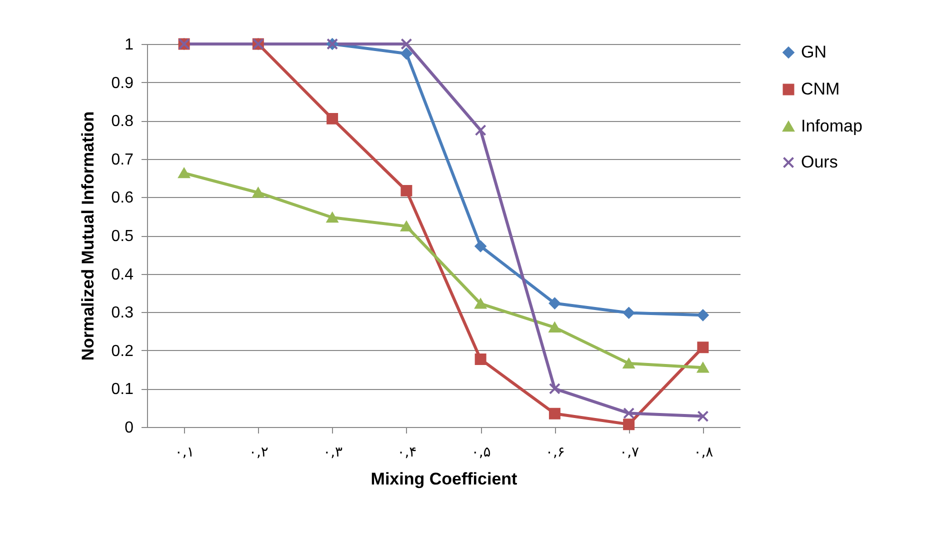 This screenshot has width=944, height=550. I want to click on x-tick-label: ۰,۴, so click(407, 452).